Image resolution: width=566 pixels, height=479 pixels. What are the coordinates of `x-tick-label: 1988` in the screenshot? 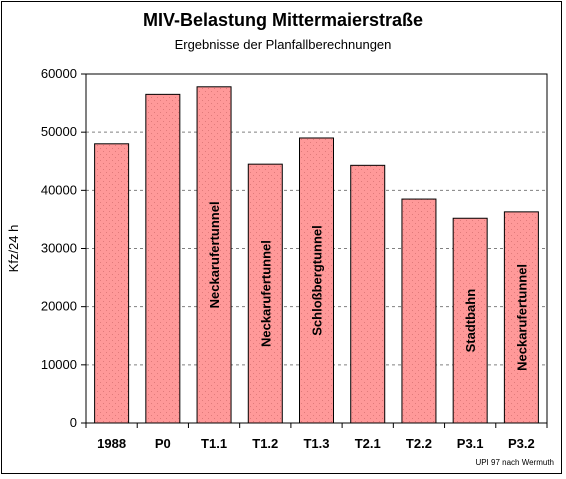 It's located at (111, 443).